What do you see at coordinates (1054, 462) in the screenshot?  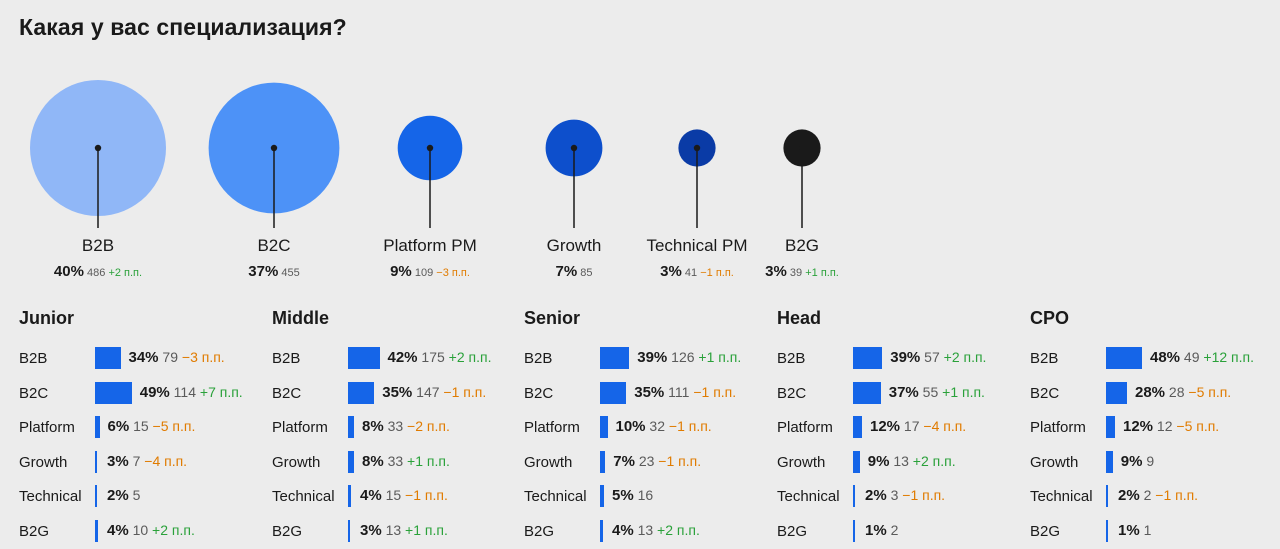 I see `row-label: Growth` at bounding box center [1054, 462].